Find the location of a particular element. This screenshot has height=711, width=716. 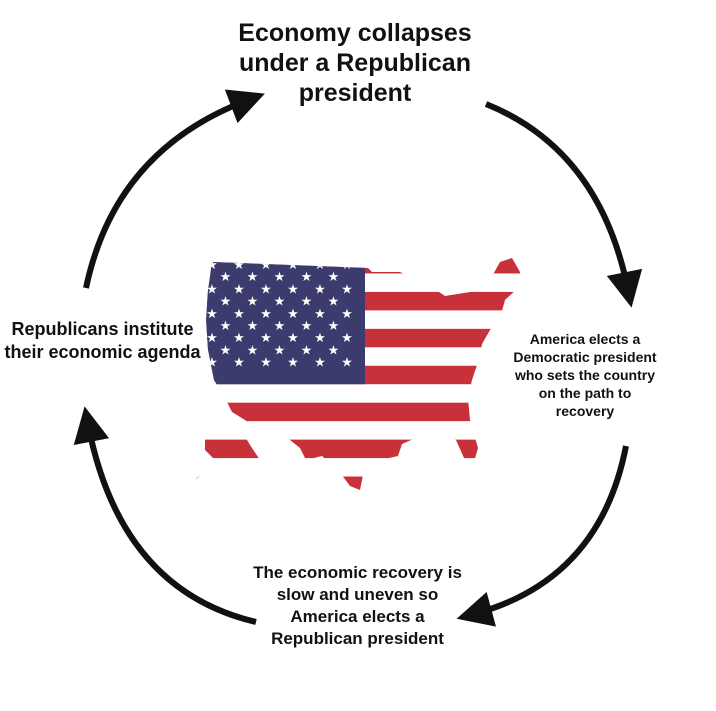

flag-canton is located at coordinates (280, 321).